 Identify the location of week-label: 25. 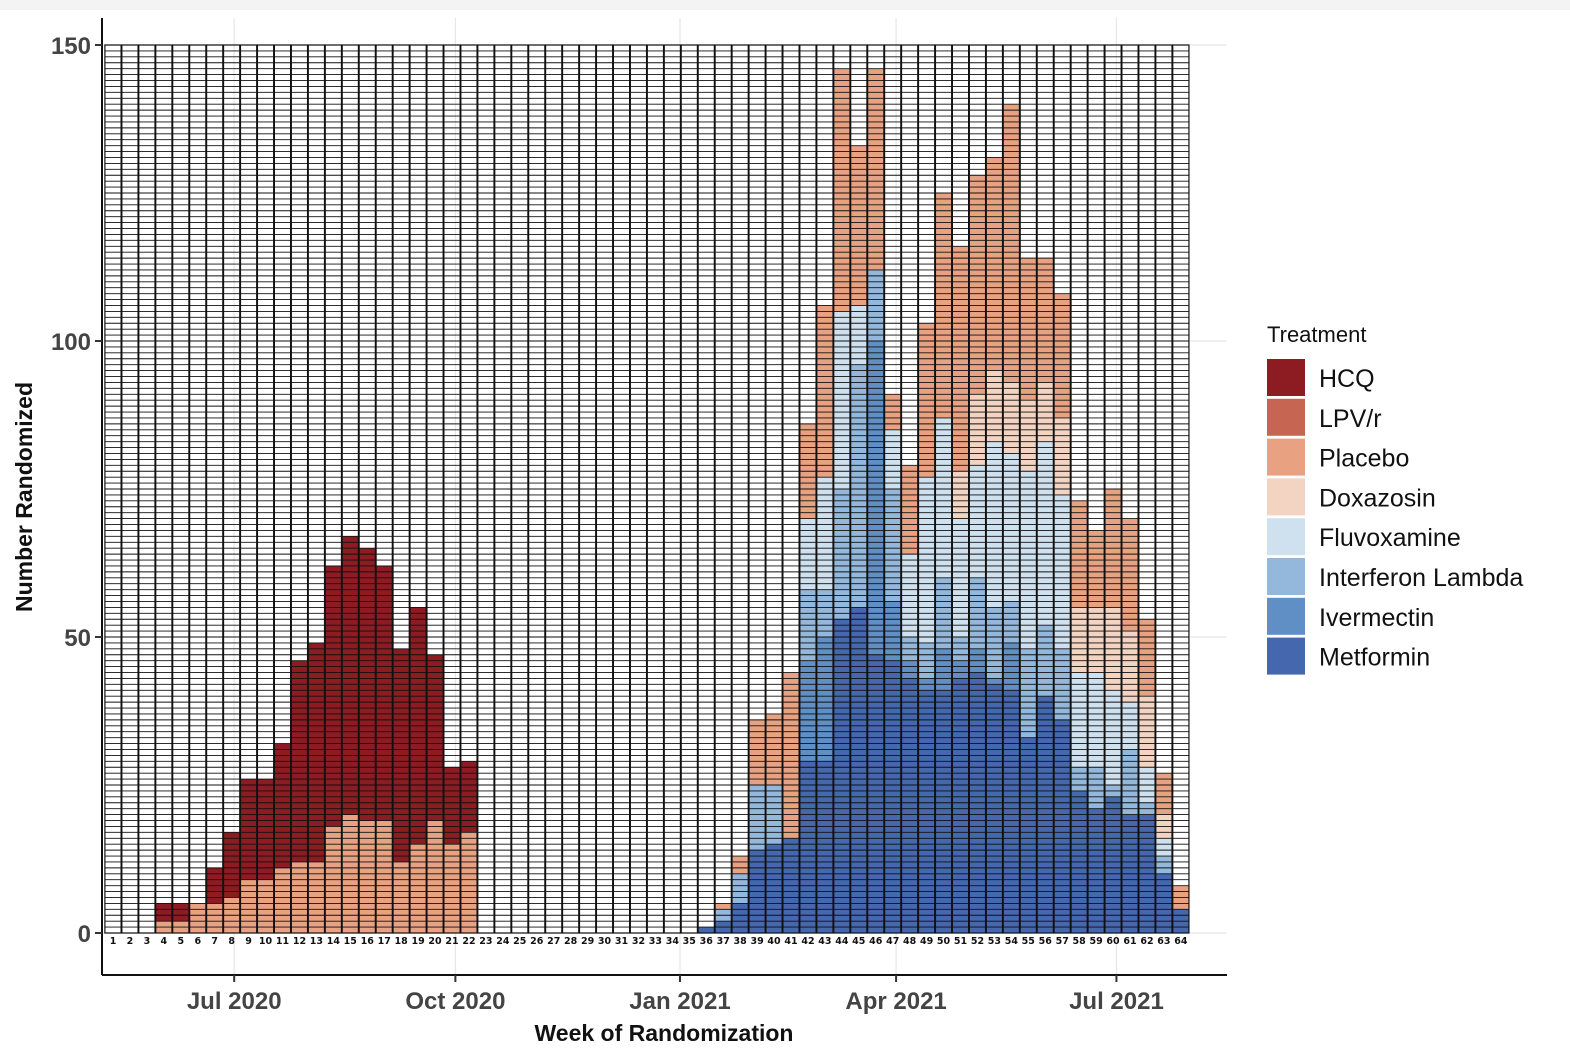
(519, 941).